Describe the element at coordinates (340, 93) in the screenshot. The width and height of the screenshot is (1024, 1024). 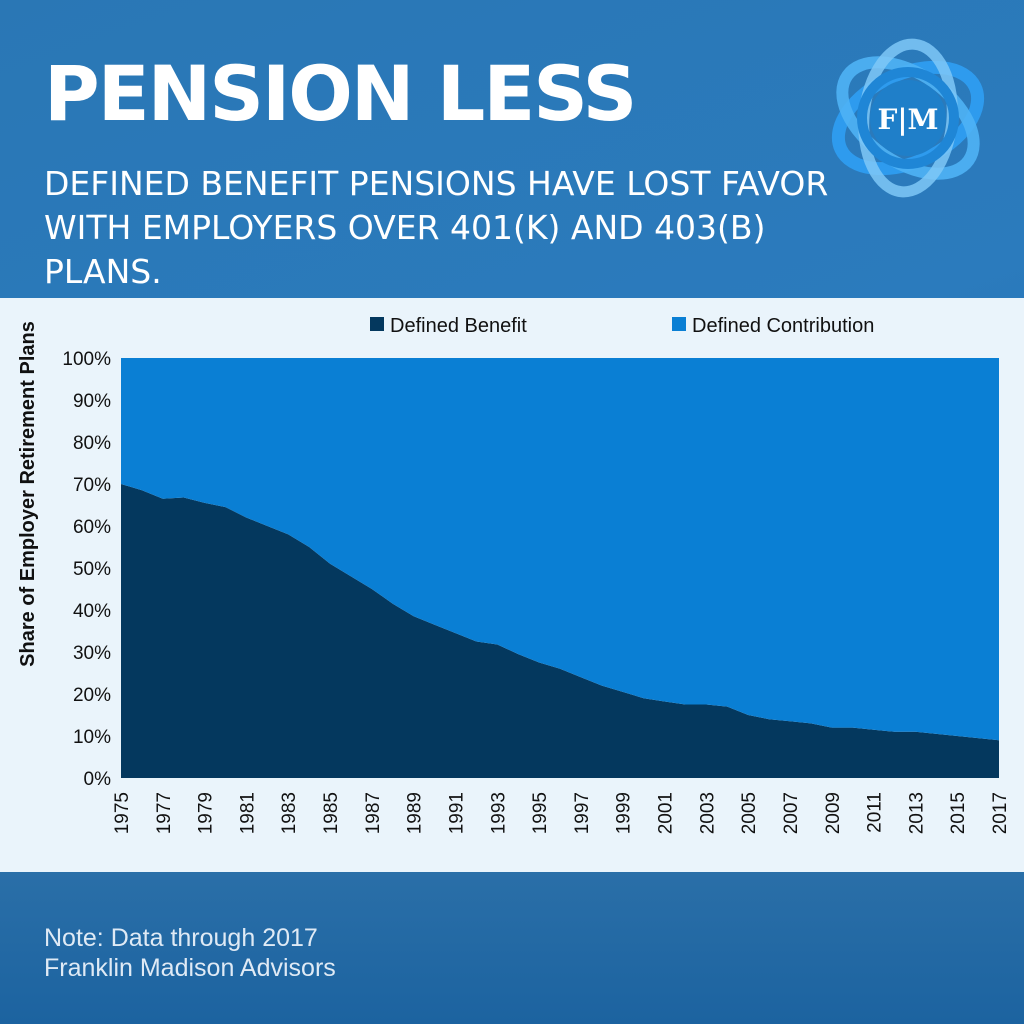
I see `page-title: PENSION LESS` at that location.